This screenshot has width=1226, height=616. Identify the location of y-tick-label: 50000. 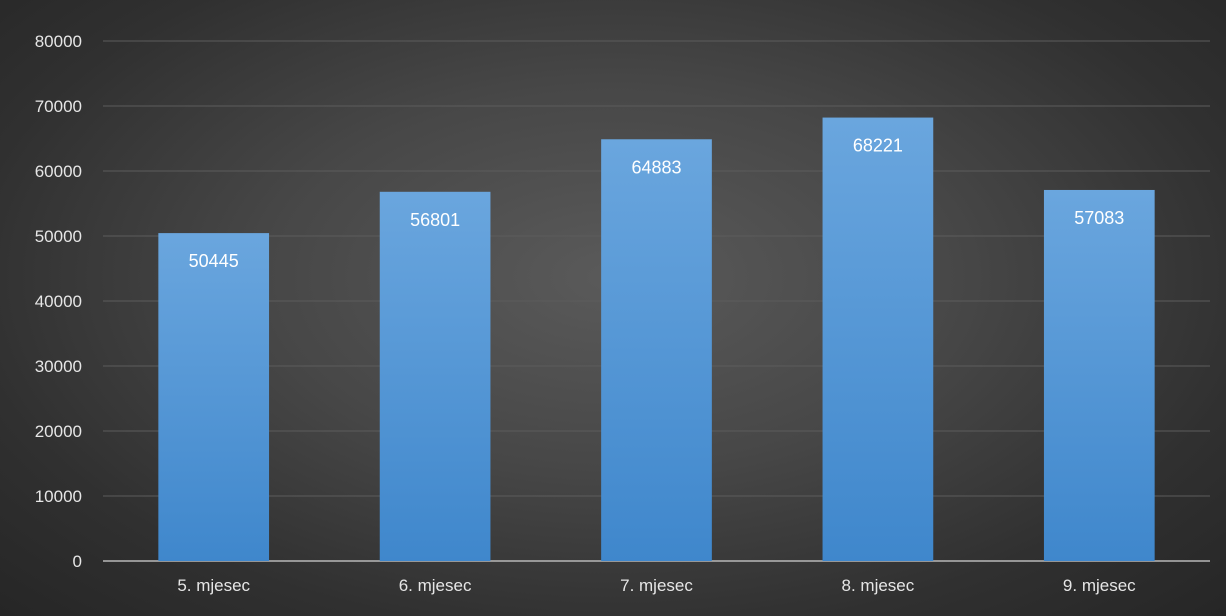
(58, 236).